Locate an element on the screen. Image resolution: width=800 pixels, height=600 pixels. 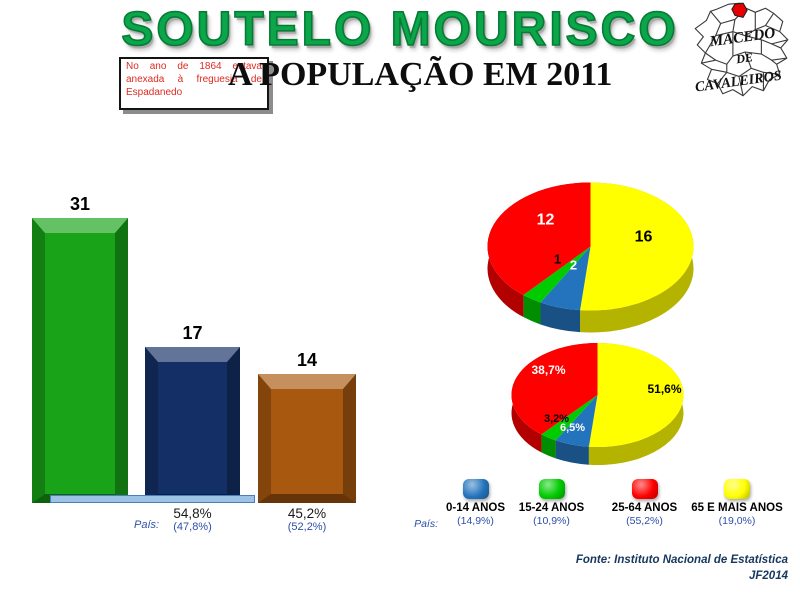
legend-item-label: 25-64 ANOS is located at coordinates (644, 508).